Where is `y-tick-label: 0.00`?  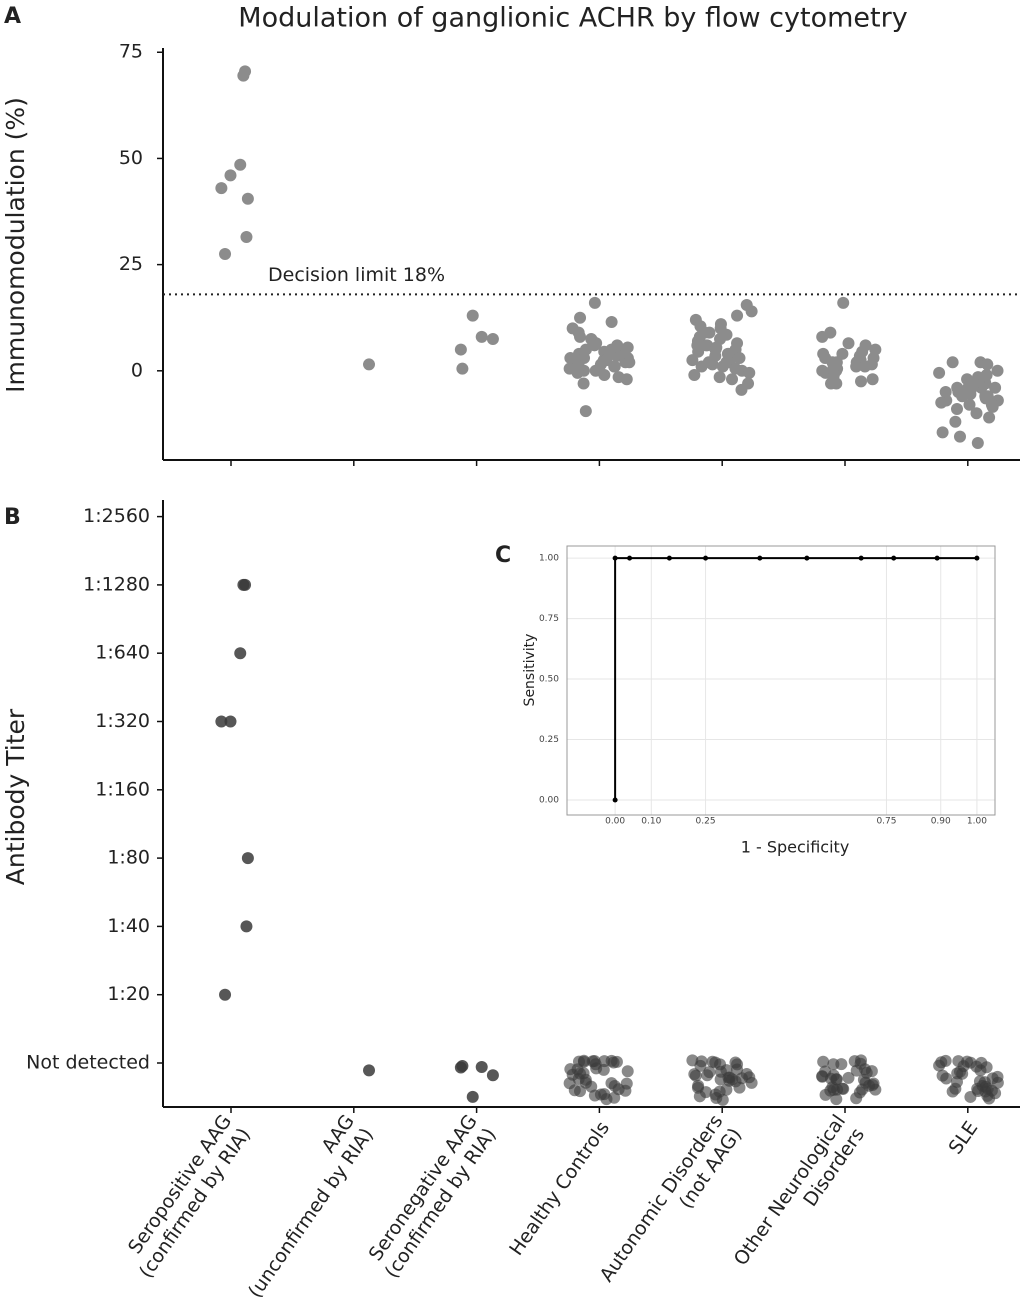 y-tick-label: 0.00 is located at coordinates (549, 801).